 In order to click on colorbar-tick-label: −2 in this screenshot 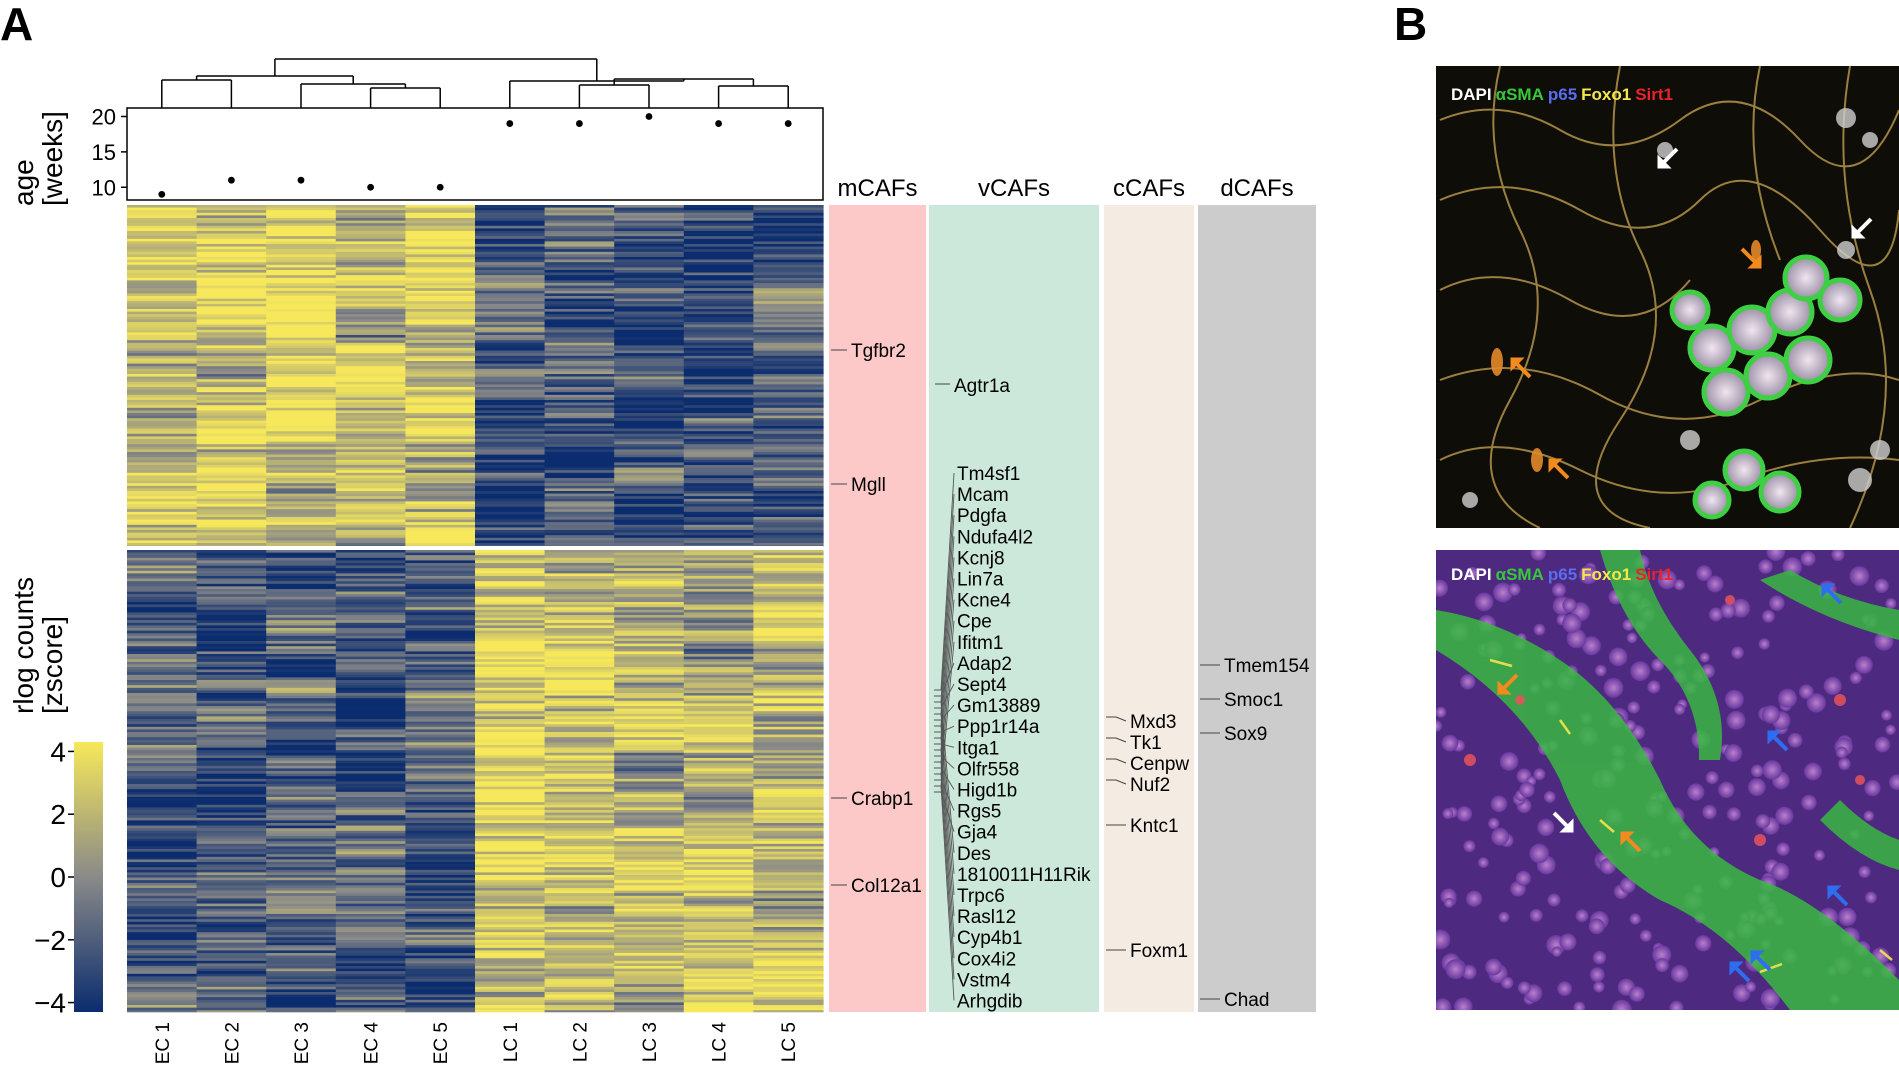, I will do `click(50, 940)`.